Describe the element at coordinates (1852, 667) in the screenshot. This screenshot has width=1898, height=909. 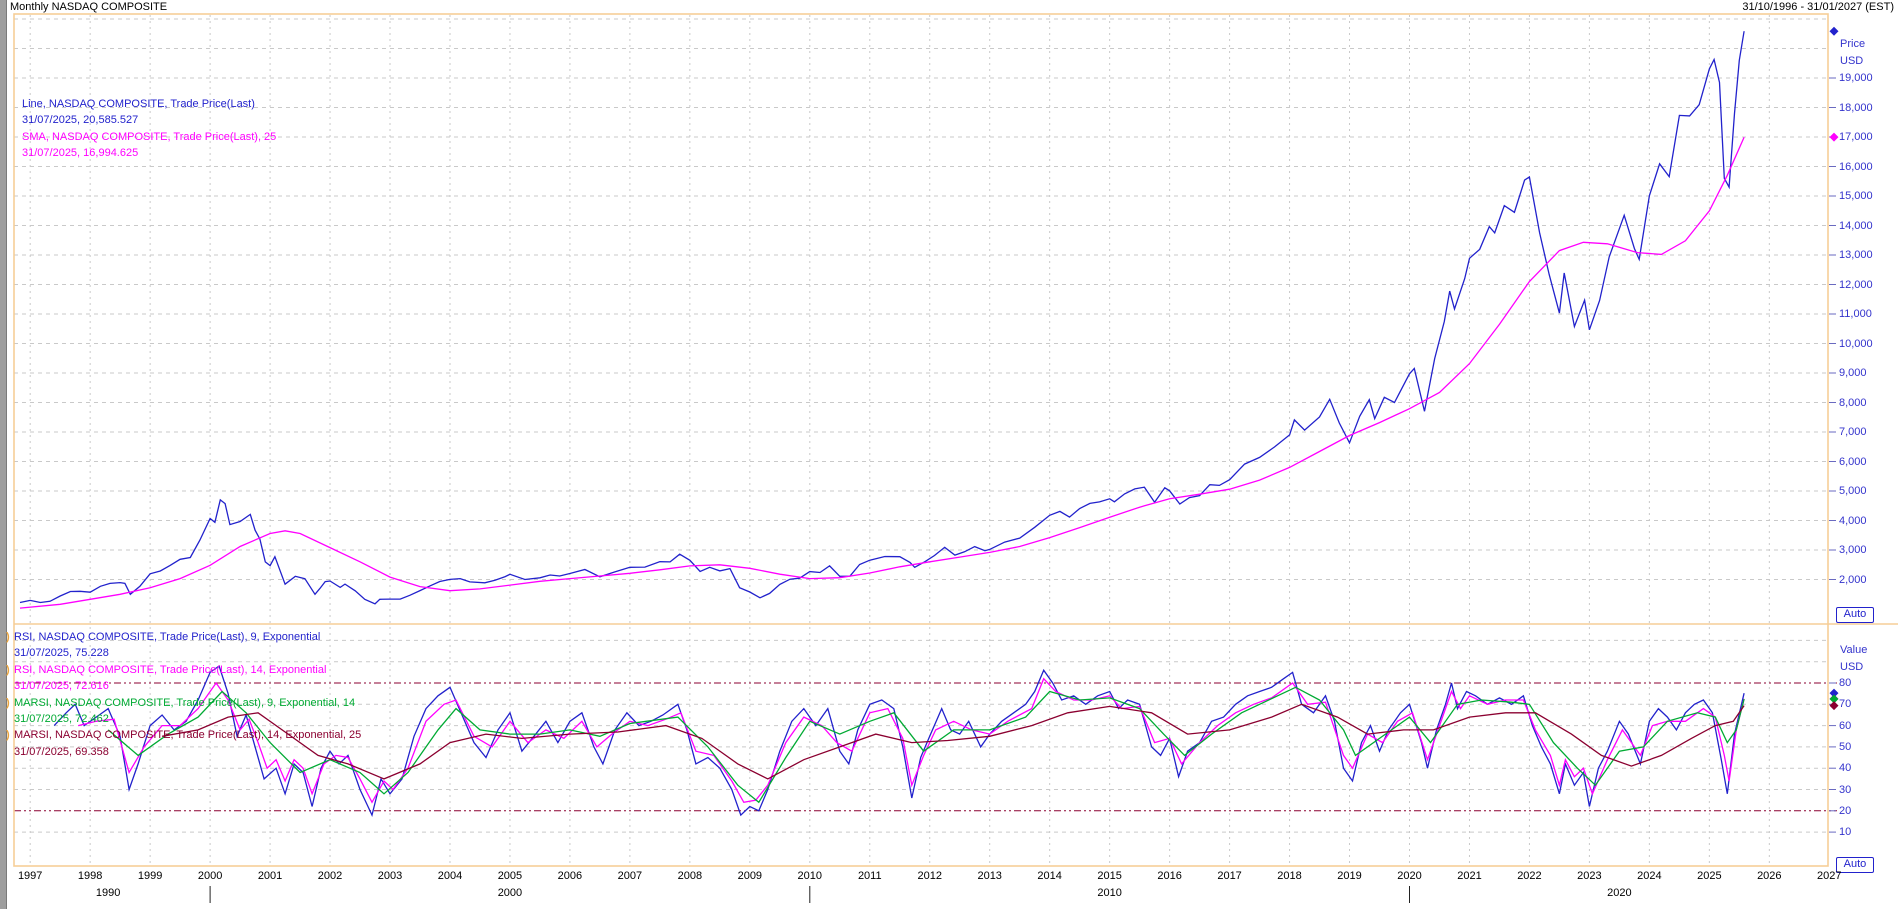
I see `value-axis-unit: USD` at that location.